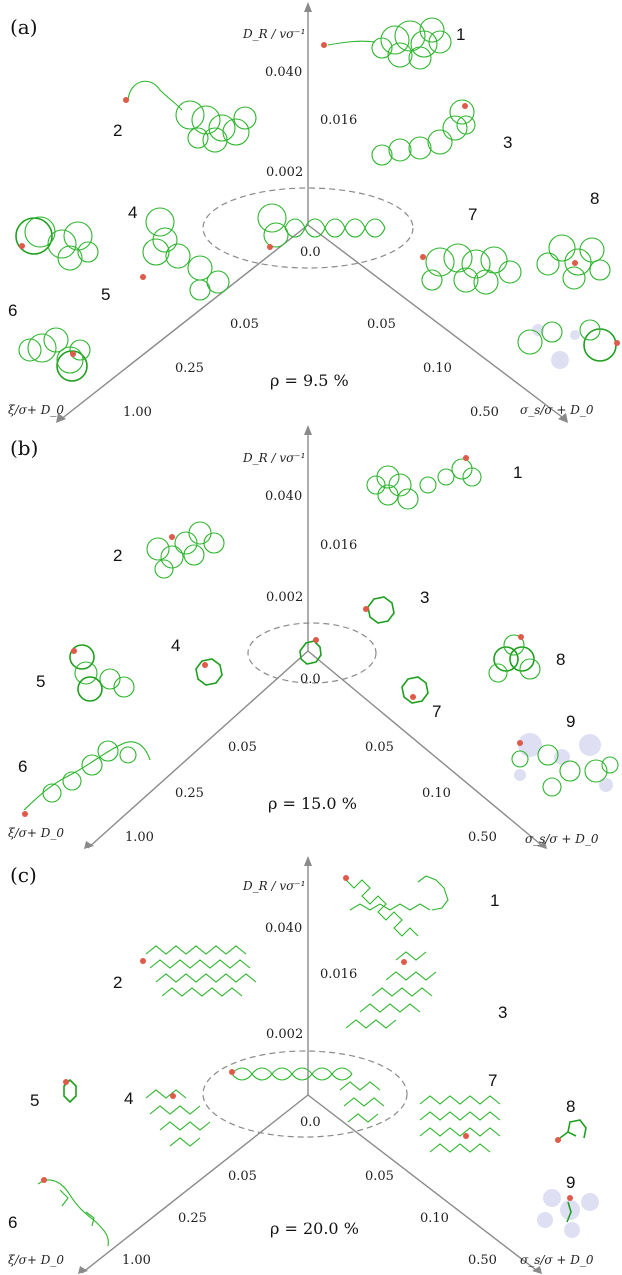 This screenshot has height=1275, width=622. I want to click on right-tick-050: 0.50, so click(482, 837).